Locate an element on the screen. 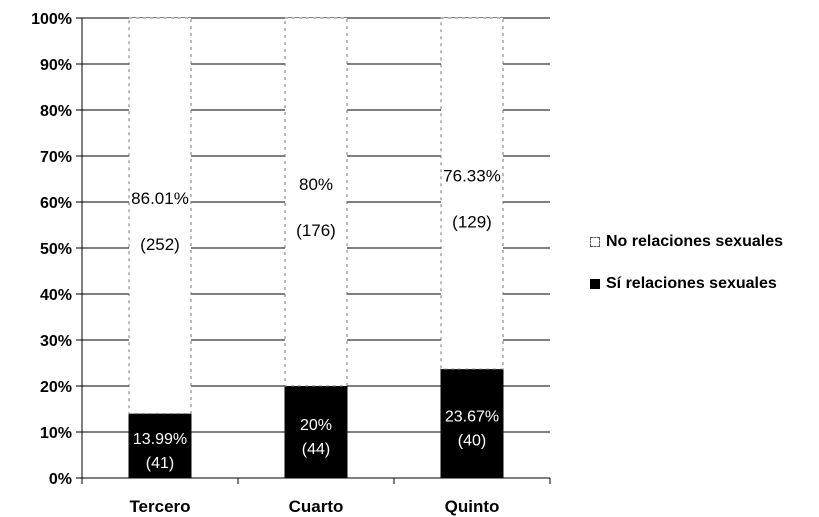 The width and height of the screenshot is (819, 517). y-tick-label: 90% is located at coordinates (56, 65).